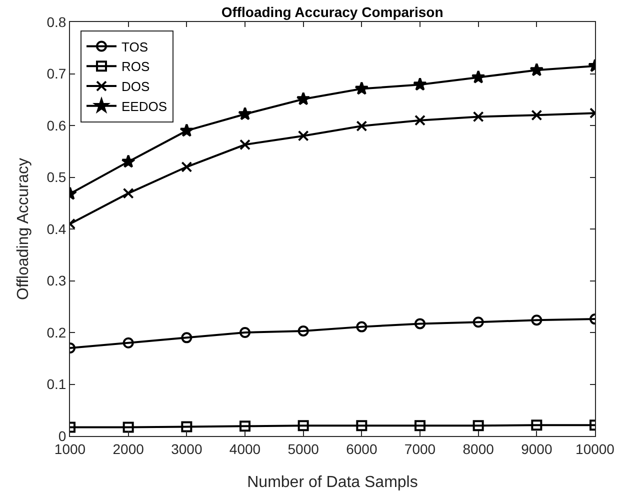 Image resolution: width=627 pixels, height=491 pixels. I want to click on x-tick-label: 8000, so click(478, 448).